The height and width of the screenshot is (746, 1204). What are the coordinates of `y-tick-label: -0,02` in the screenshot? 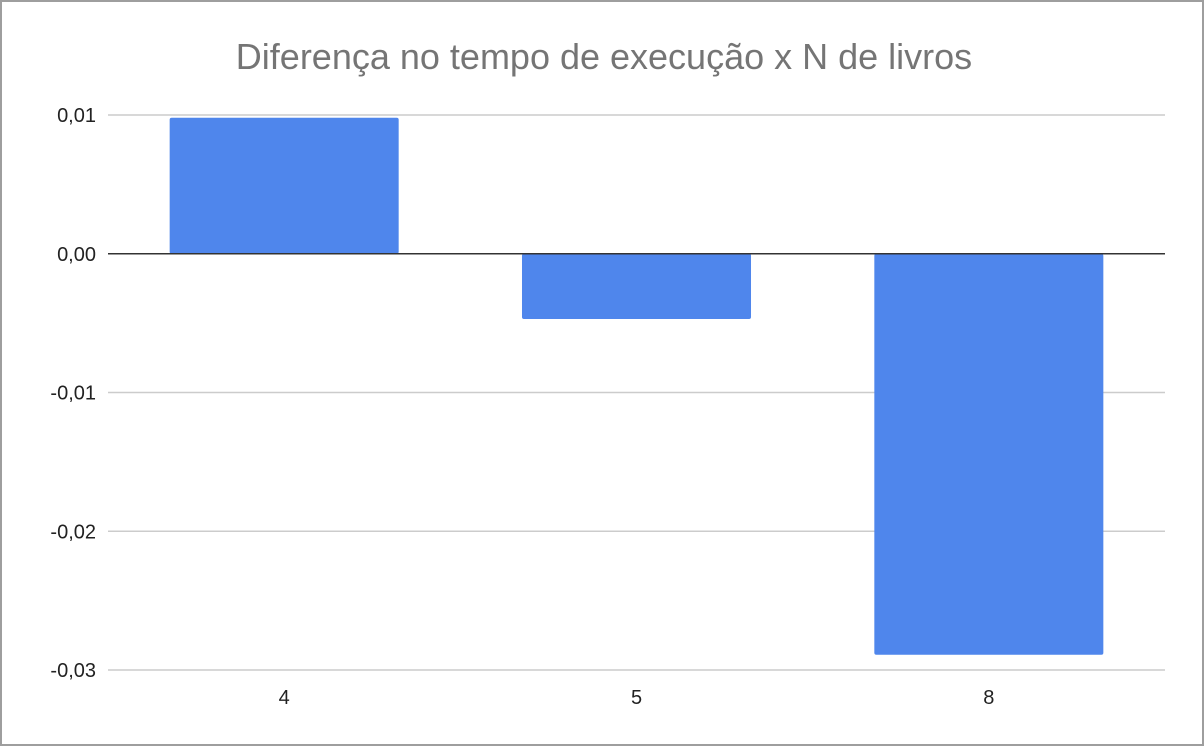 It's located at (73, 532).